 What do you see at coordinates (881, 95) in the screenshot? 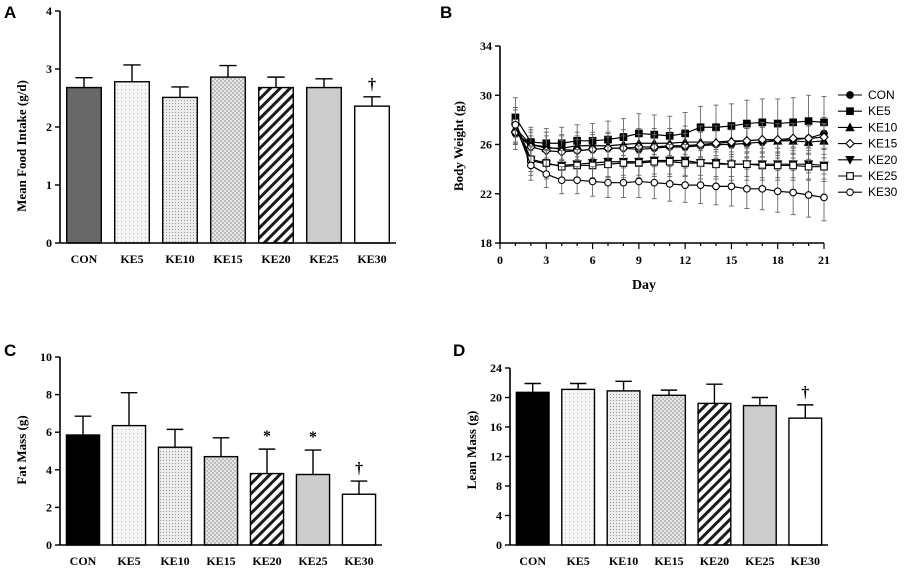
I see `panel-b-legend-label: CON` at bounding box center [881, 95].